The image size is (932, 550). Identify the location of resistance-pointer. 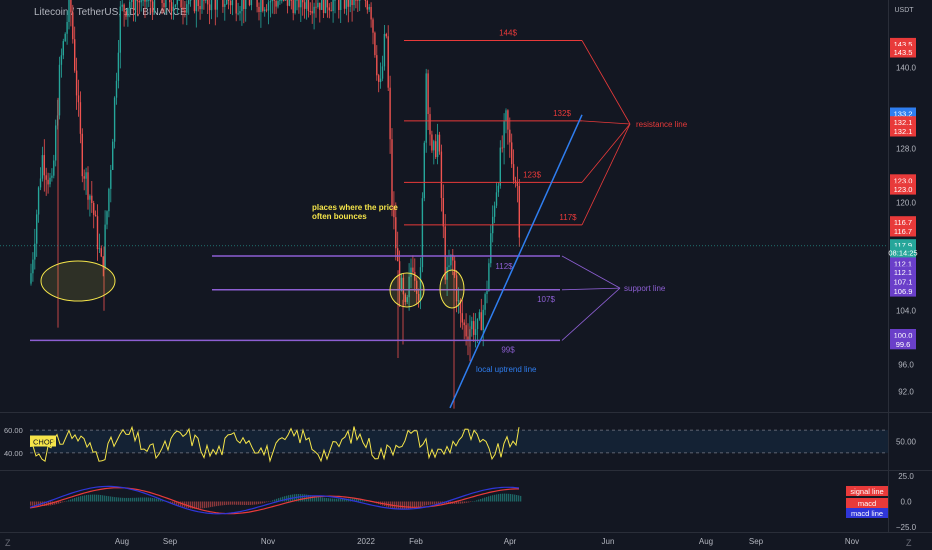
(606, 153).